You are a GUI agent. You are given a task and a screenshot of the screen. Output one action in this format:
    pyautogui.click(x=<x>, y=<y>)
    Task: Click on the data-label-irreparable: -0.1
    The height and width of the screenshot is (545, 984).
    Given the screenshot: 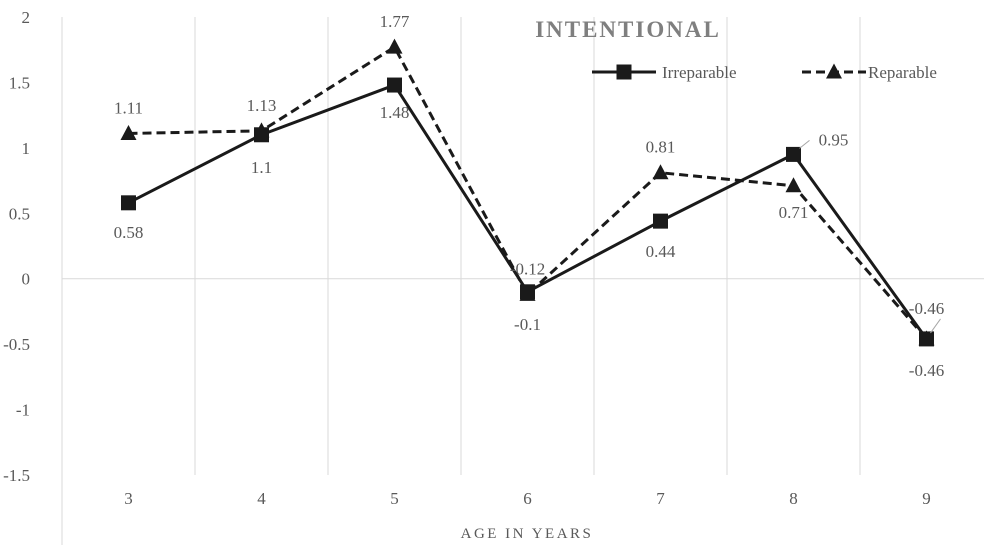 What is the action you would take?
    pyautogui.click(x=527, y=324)
    